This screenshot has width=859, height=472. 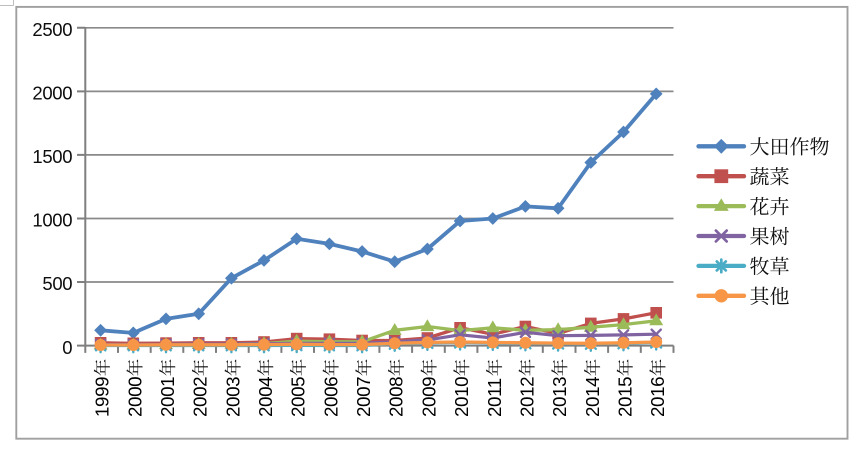 I want to click on svg-text: 2014, so click(x=592, y=397).